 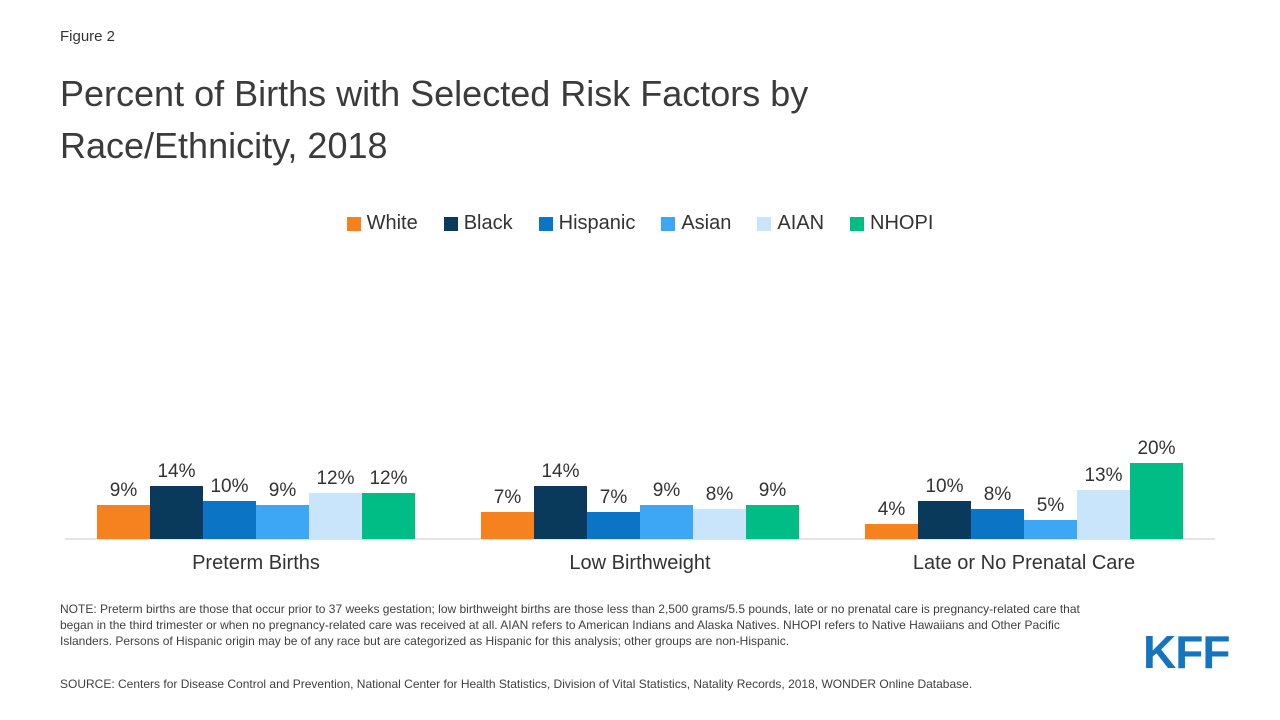 I want to click on bar-black-3: 10%, so click(x=944, y=507).